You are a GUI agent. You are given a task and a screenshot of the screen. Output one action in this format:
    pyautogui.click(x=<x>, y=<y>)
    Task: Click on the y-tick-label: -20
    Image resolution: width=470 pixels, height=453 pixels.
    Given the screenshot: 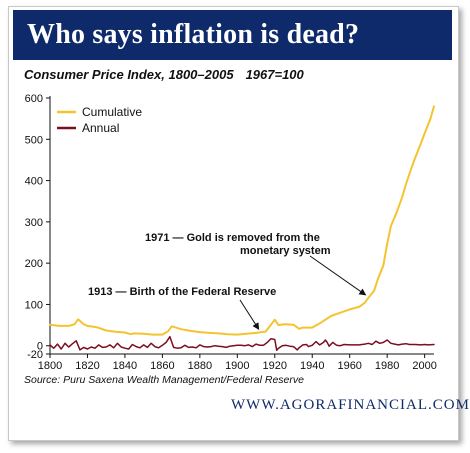 What is the action you would take?
    pyautogui.click(x=35, y=355)
    